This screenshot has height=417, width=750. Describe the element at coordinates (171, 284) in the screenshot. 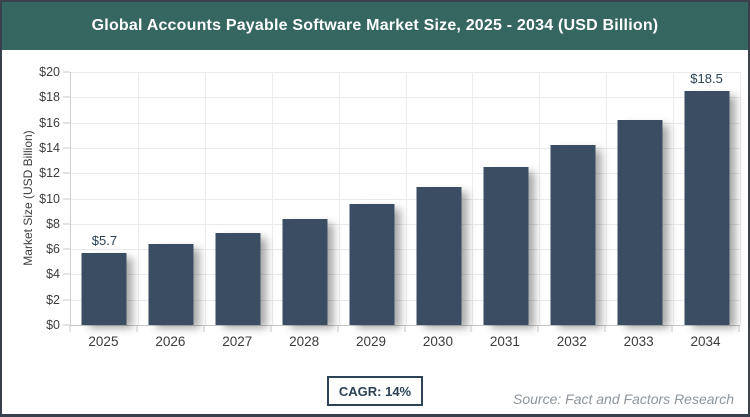

I see `bar-2026` at that location.